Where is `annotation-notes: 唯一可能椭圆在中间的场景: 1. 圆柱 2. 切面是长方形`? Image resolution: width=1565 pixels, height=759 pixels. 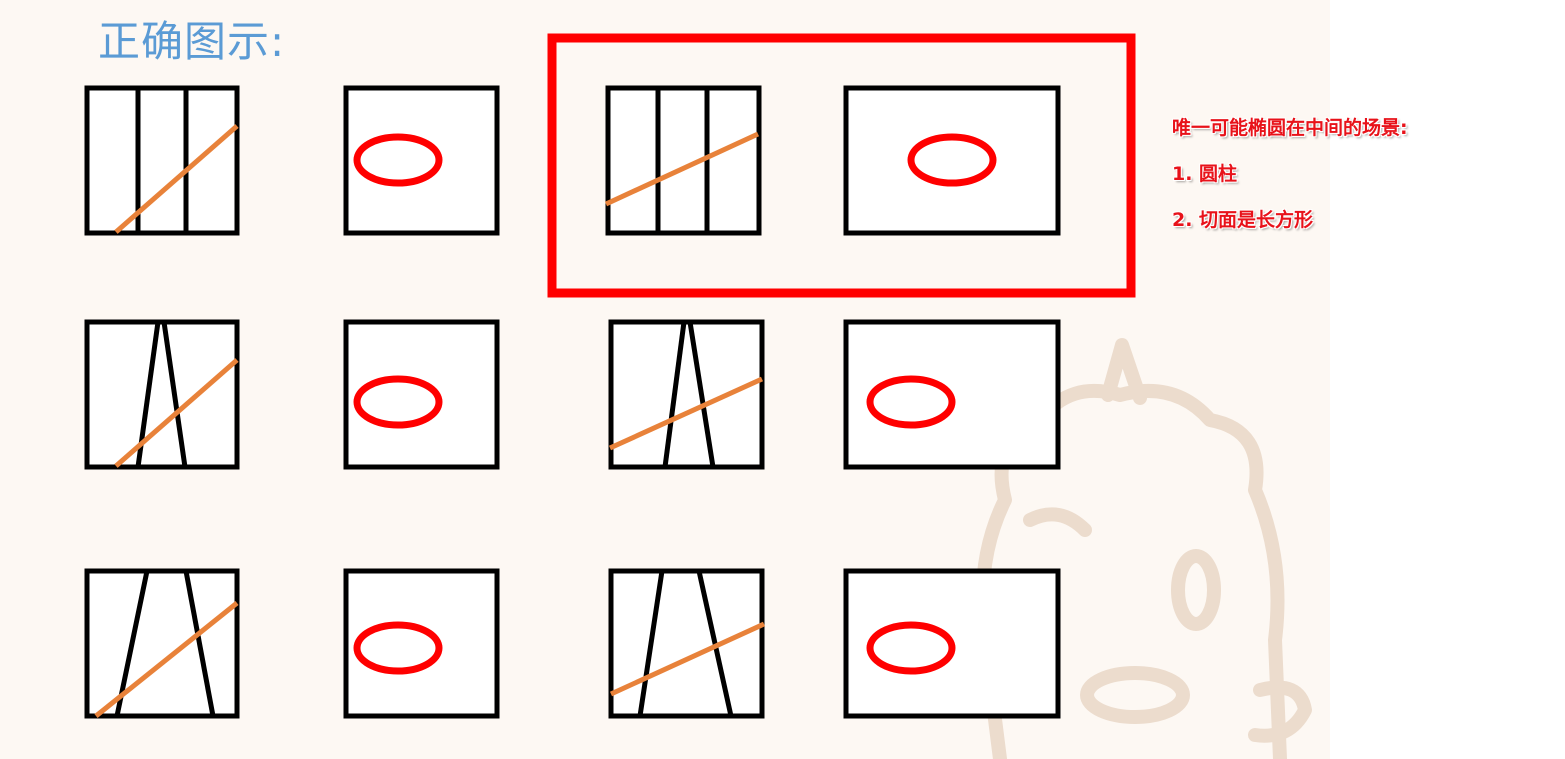
annotation-notes: 唯一可能椭圆在中间的场景: 1. 圆柱 2. 切面是长方形 is located at coordinates (1290, 183).